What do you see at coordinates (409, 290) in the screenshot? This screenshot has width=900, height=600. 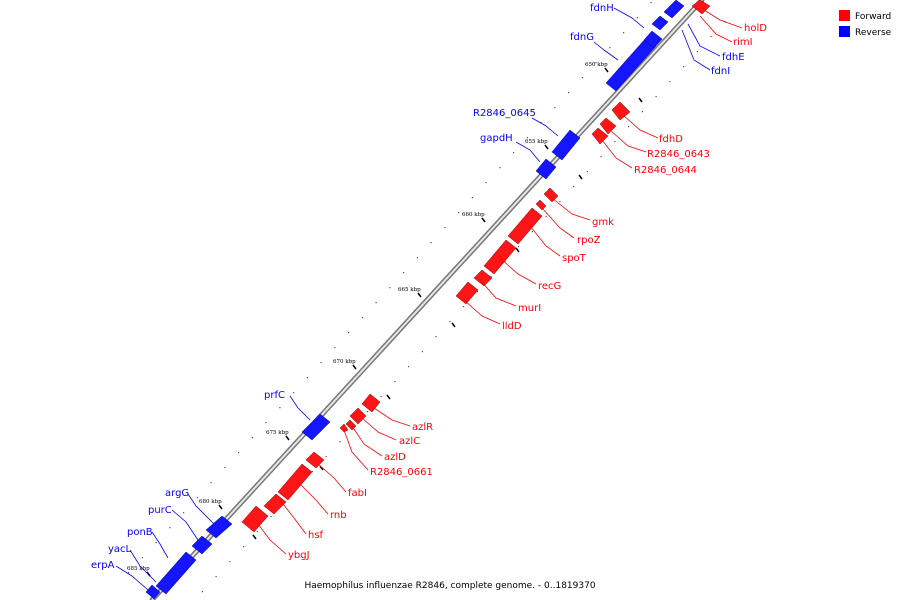 I see `tick-label: 665 kbp` at bounding box center [409, 290].